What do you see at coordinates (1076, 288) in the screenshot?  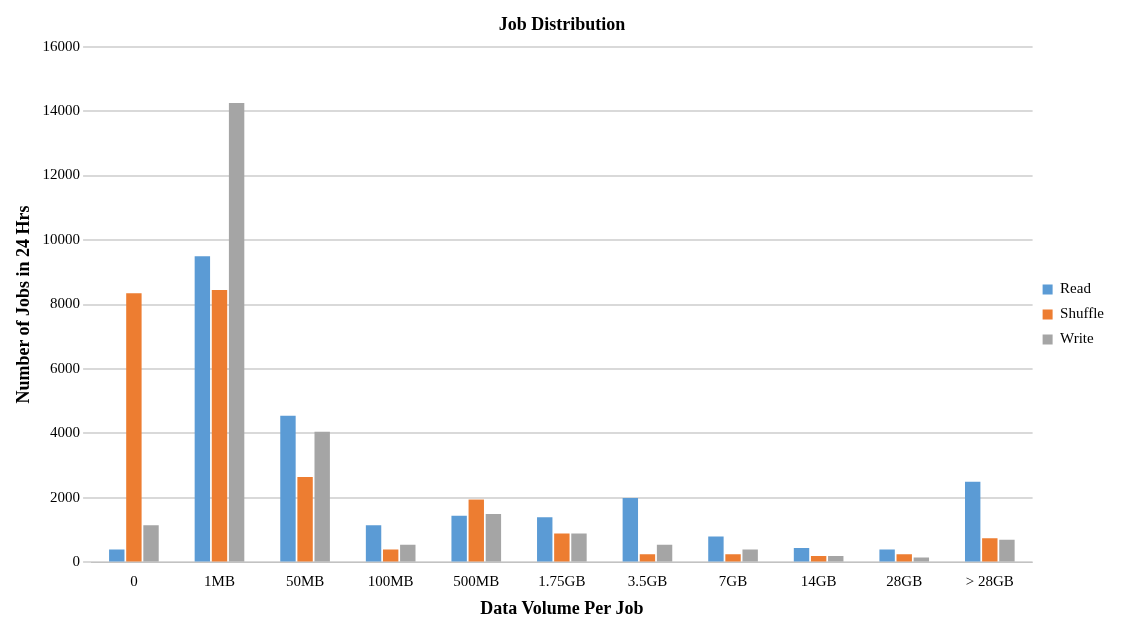 I see `legend-label: Read` at bounding box center [1076, 288].